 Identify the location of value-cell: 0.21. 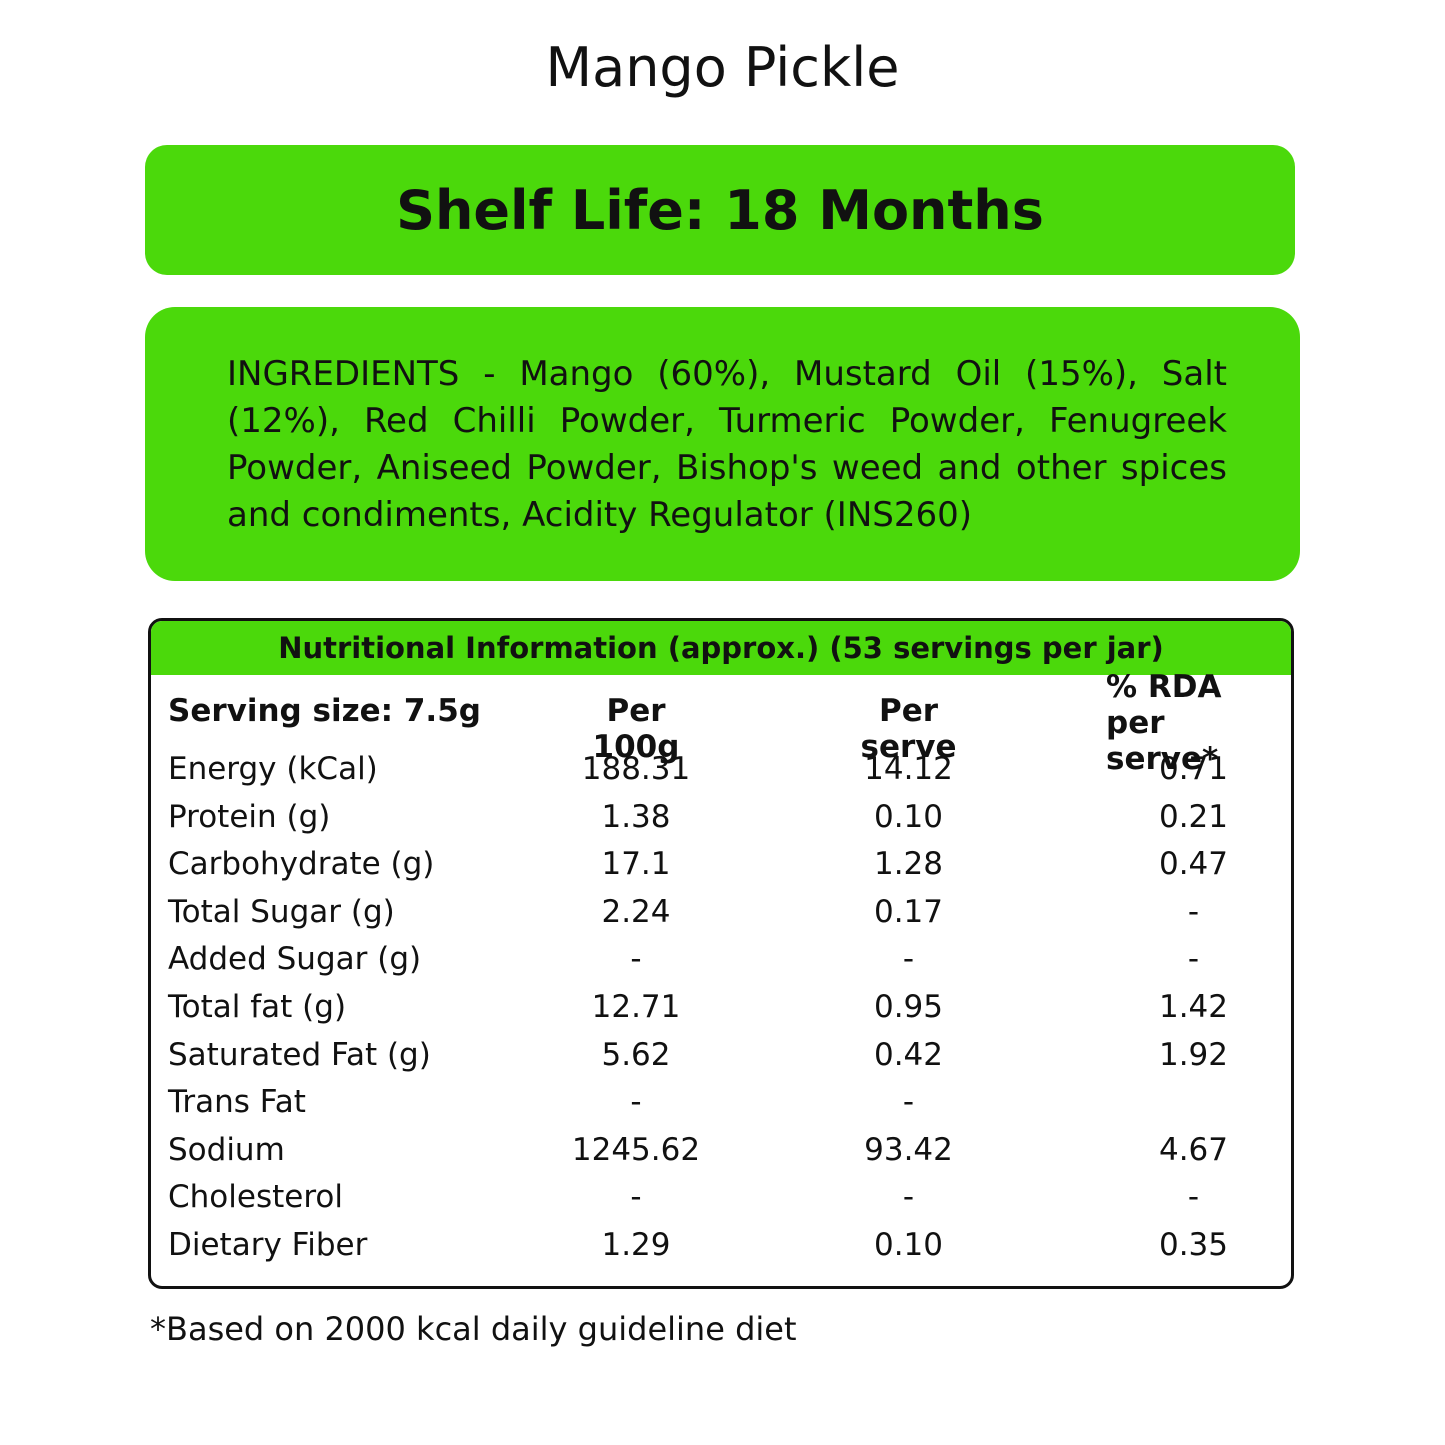
(1193, 816).